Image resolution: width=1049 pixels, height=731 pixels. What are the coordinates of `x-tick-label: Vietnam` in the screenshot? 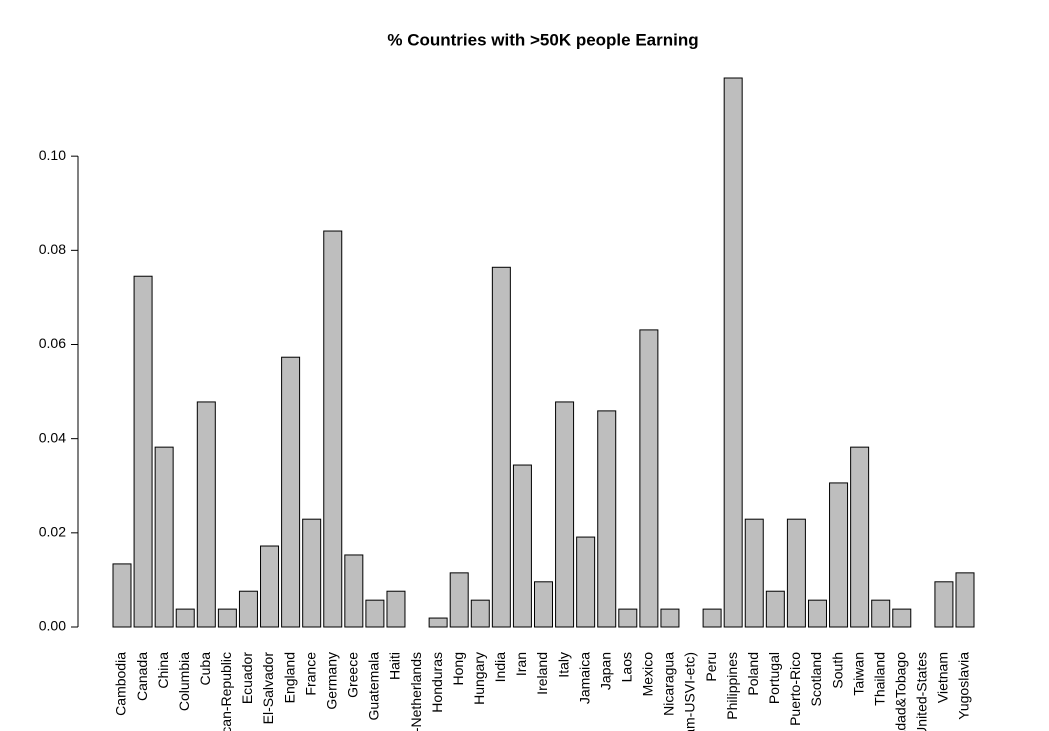 It's located at (943, 677).